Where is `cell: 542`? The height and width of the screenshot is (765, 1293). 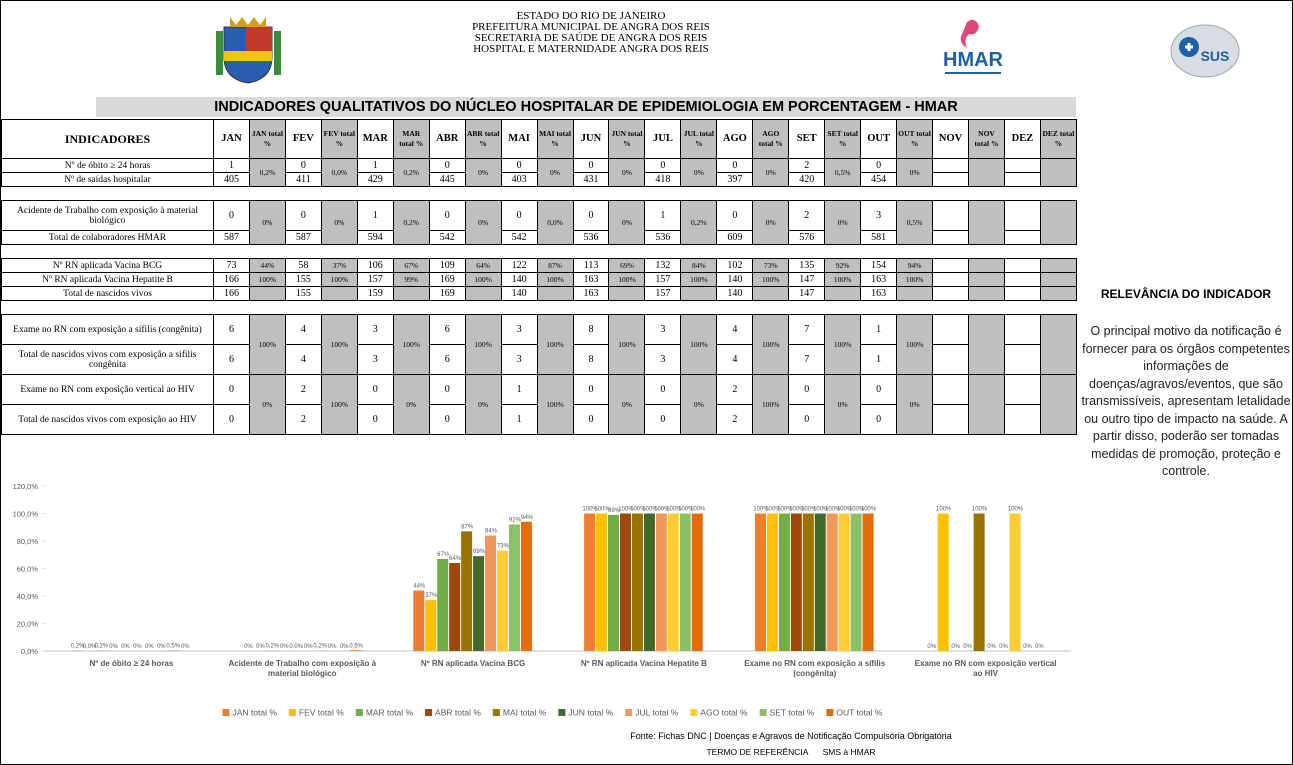 cell: 542 is located at coordinates (447, 237).